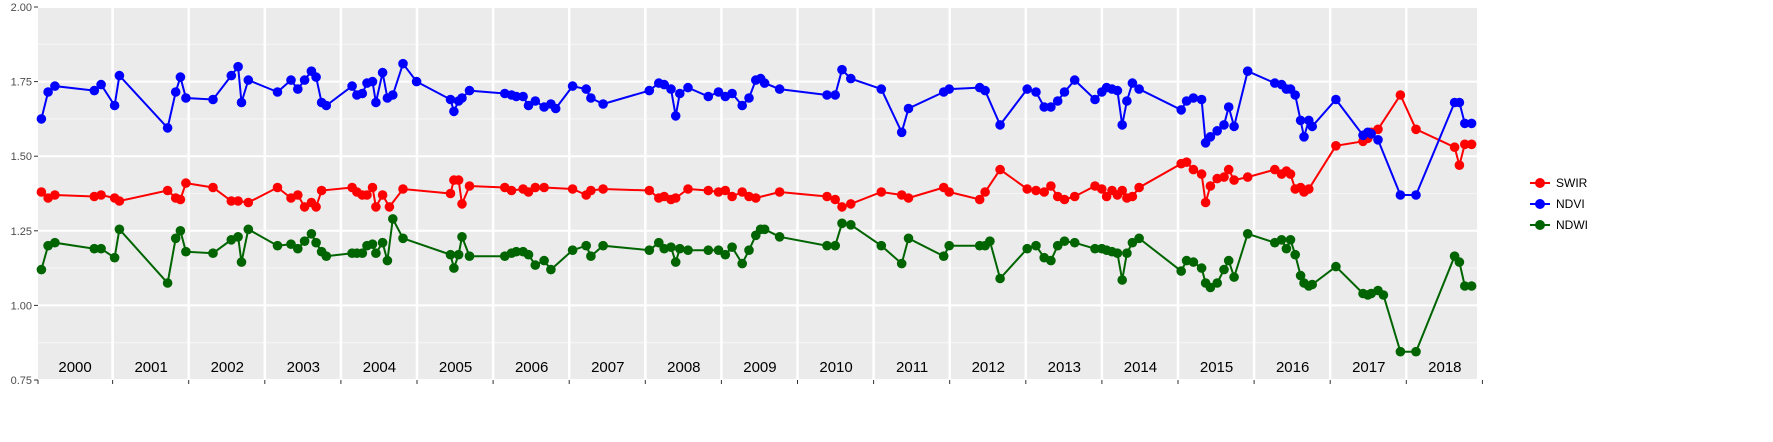  I want to click on y-tick-label: 1.25, so click(21, 232).